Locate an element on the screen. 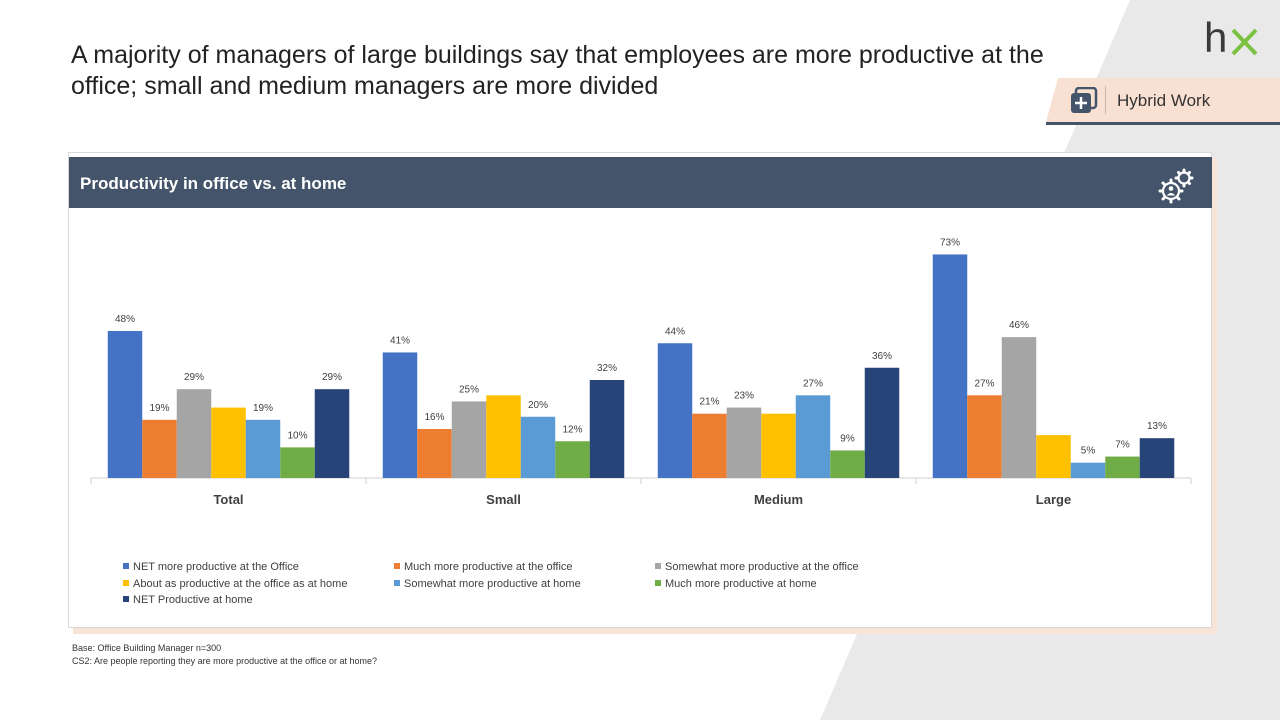 Image resolution: width=1280 pixels, height=720 pixels. legend-item: Much more productive at home is located at coordinates (736, 584).